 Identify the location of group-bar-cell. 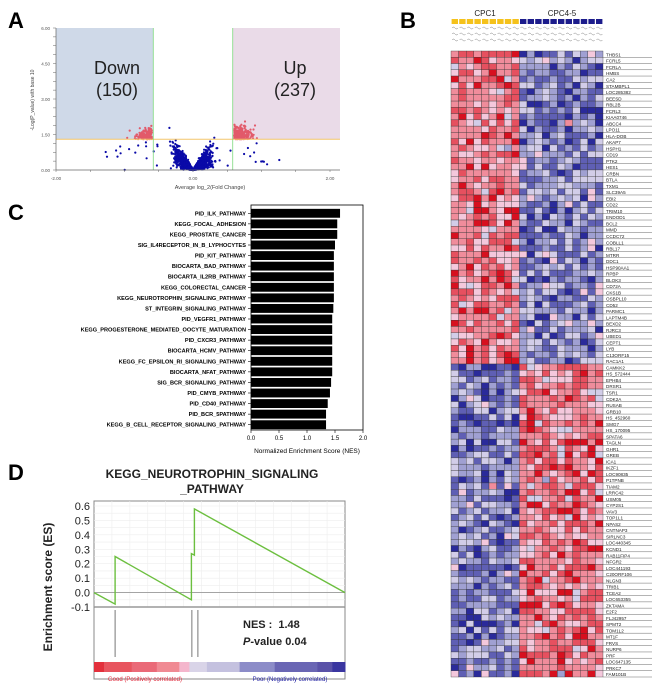
(470, 21).